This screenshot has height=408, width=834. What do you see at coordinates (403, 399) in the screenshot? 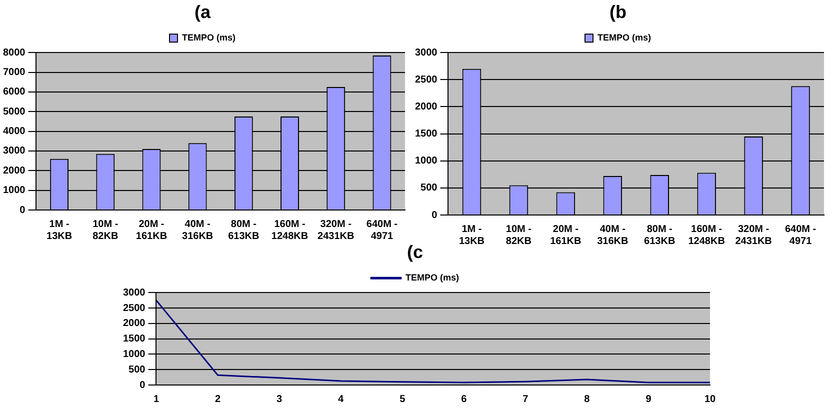
I see `x-tick-label: 5` at bounding box center [403, 399].